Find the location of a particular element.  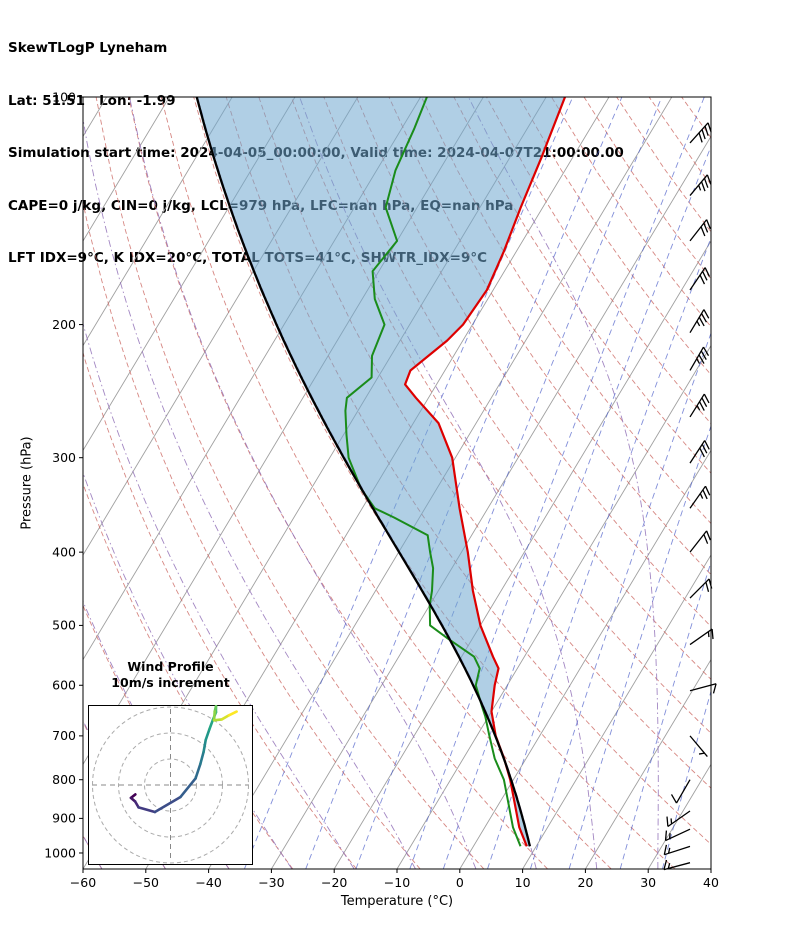

svg-text: −60 is located at coordinates (83, 882).